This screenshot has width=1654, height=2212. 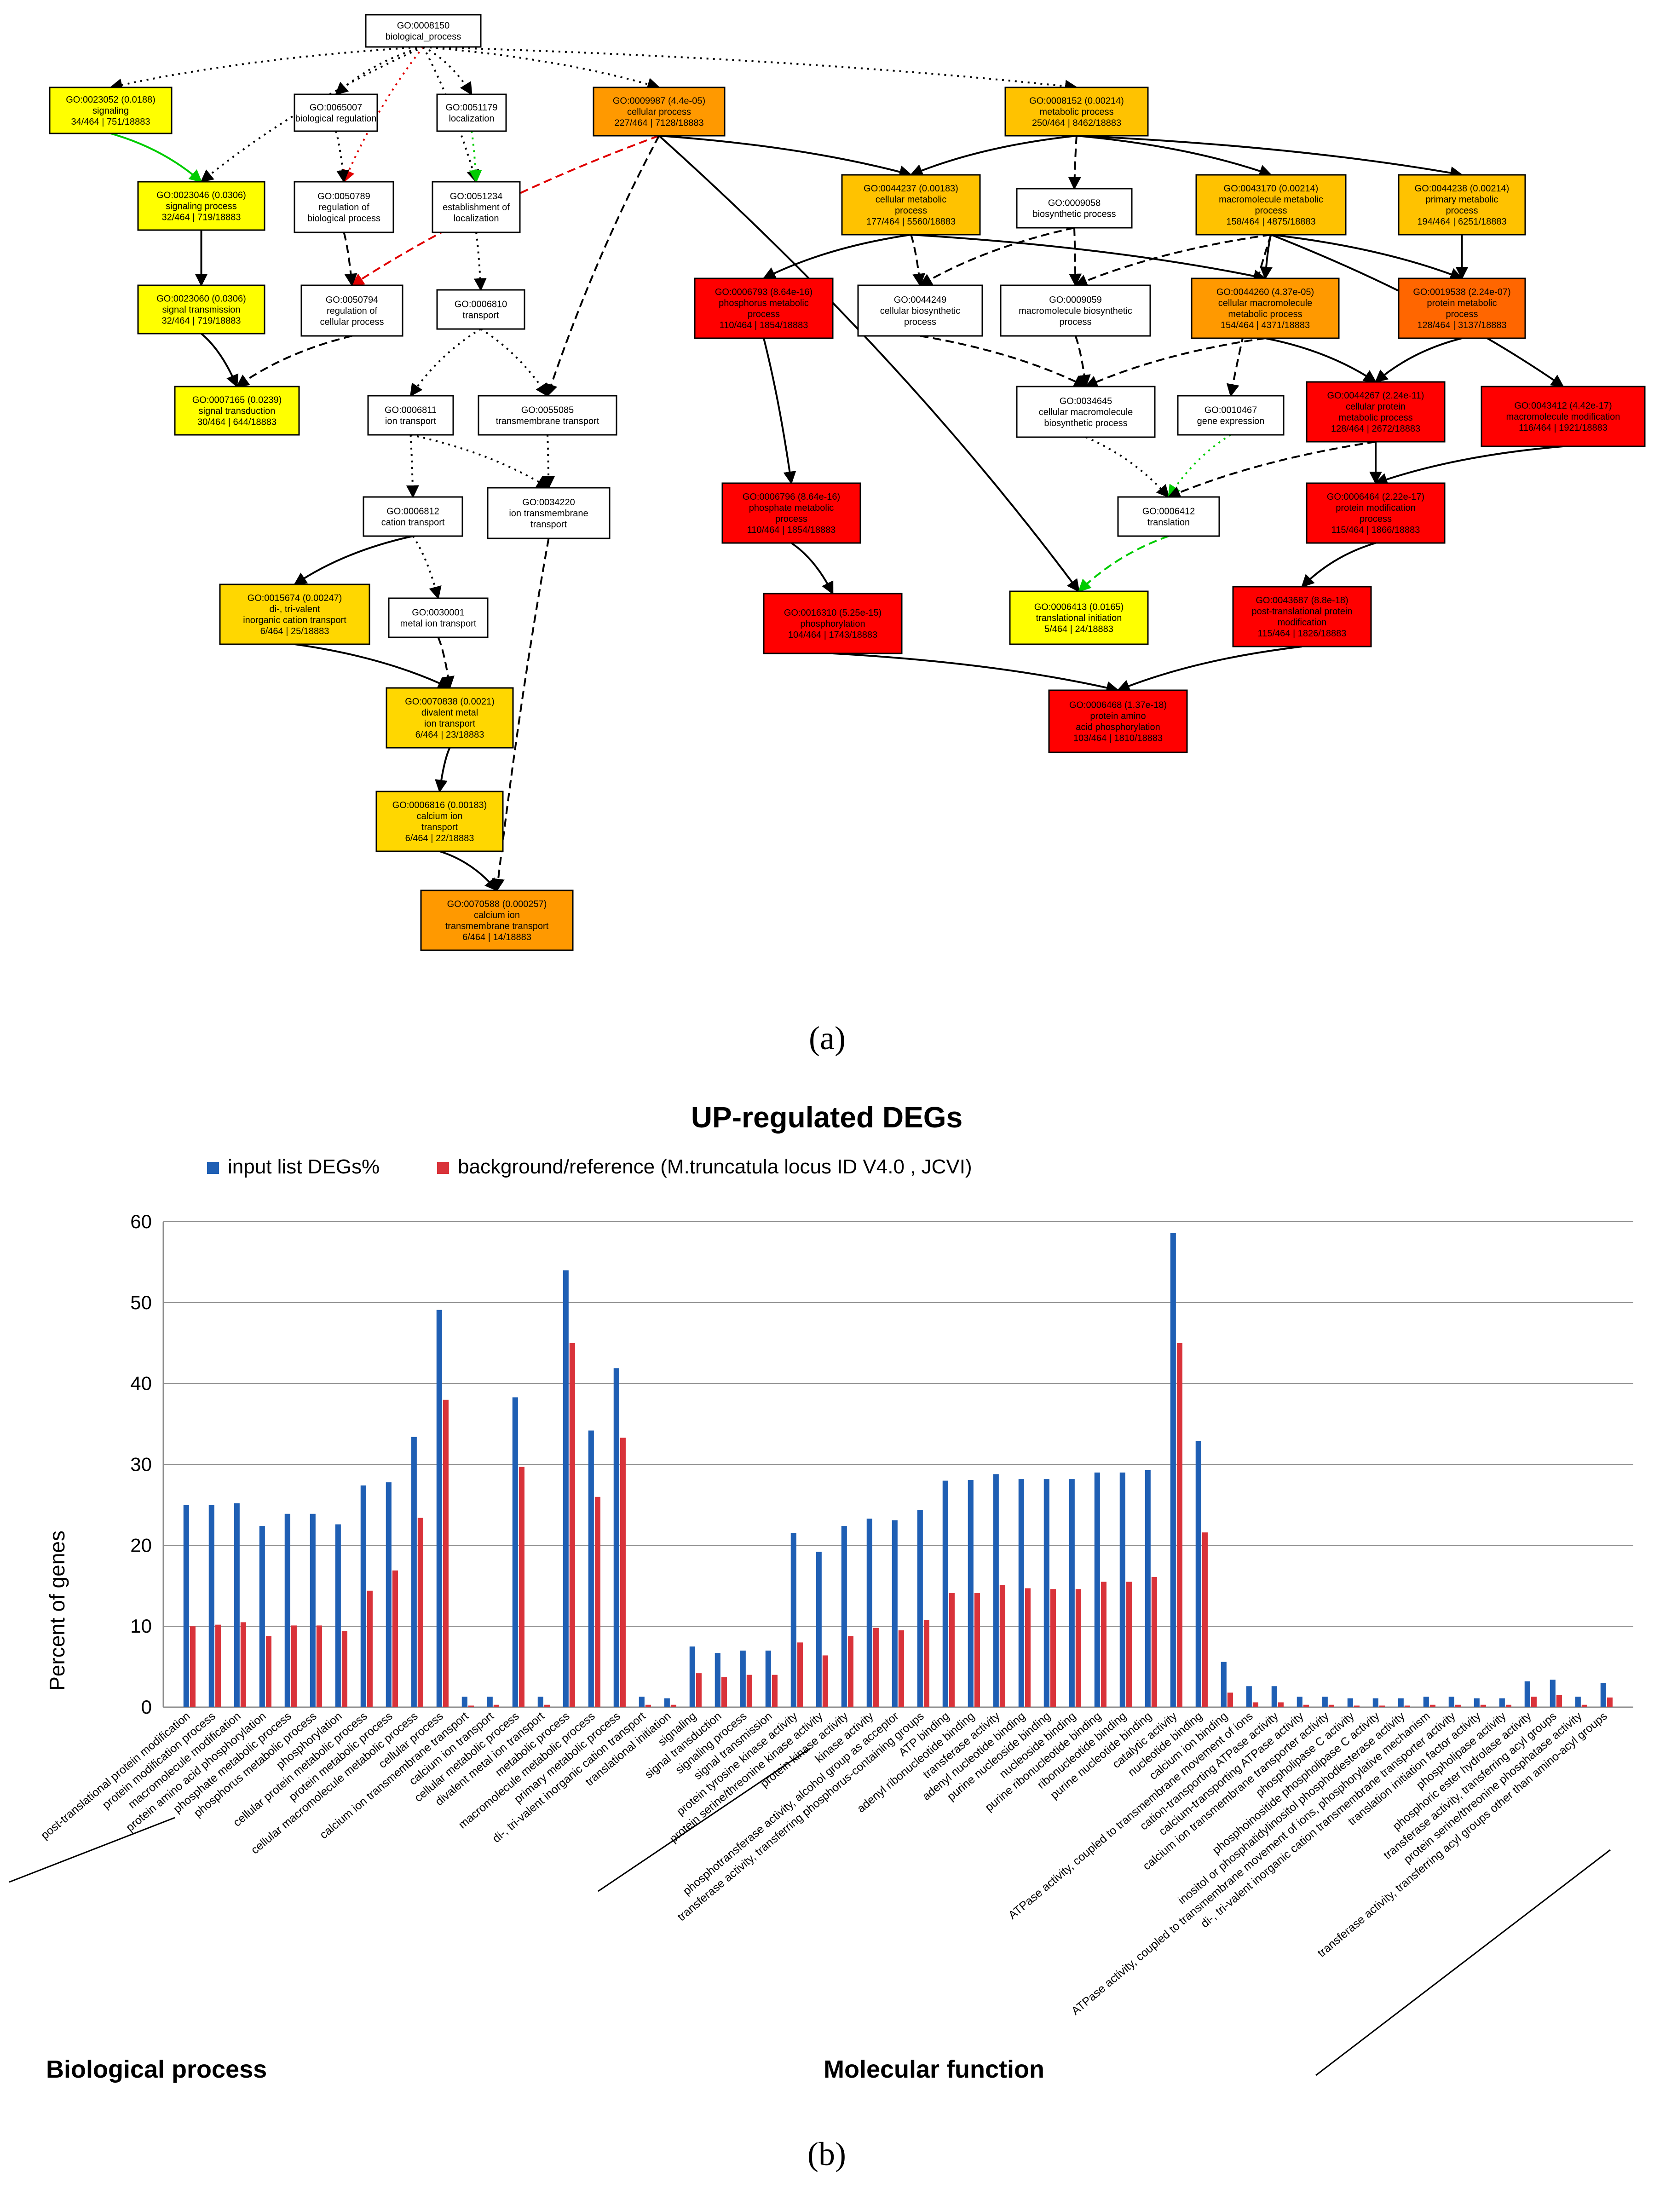 What do you see at coordinates (201, 299) in the screenshot?
I see `go-term-text: GO:0023060 (0.0306)` at bounding box center [201, 299].